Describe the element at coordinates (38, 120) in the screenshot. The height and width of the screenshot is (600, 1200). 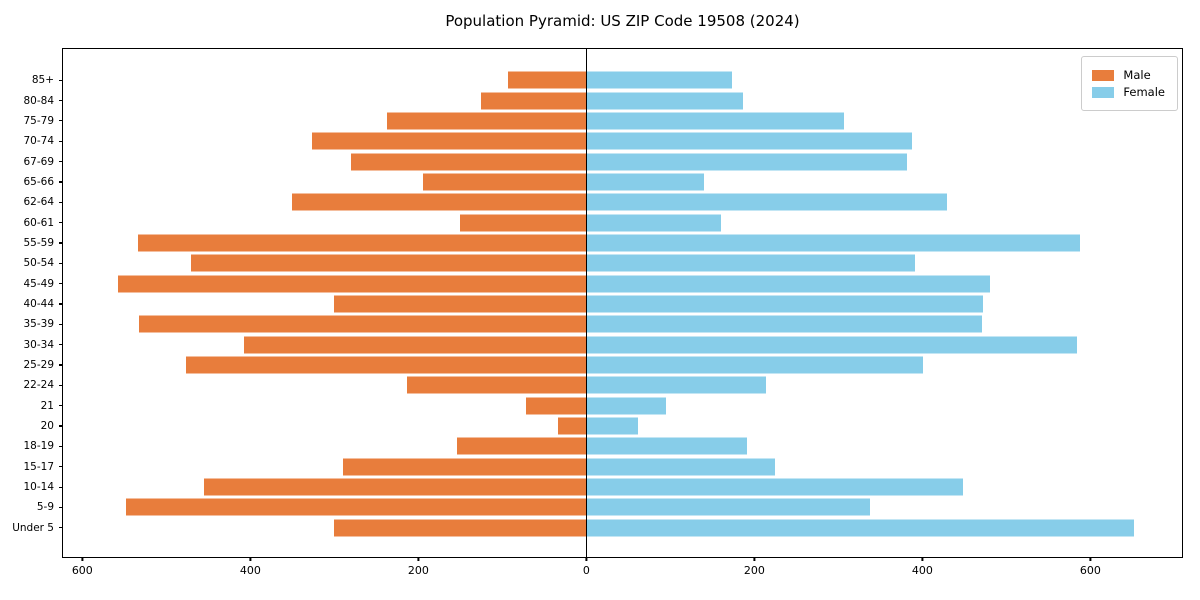
I see `y-tick-label: 75-79` at that location.